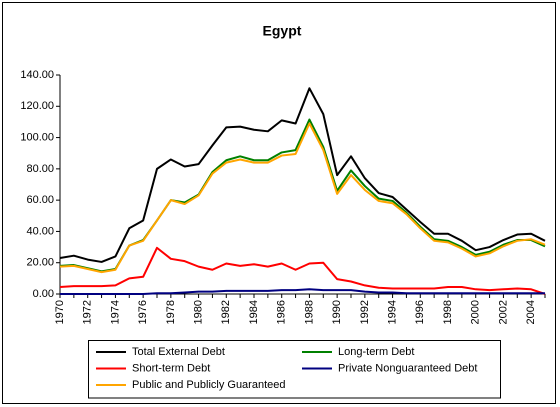  What do you see at coordinates (503, 312) in the screenshot?
I see `x-tick-label: 2002` at bounding box center [503, 312].